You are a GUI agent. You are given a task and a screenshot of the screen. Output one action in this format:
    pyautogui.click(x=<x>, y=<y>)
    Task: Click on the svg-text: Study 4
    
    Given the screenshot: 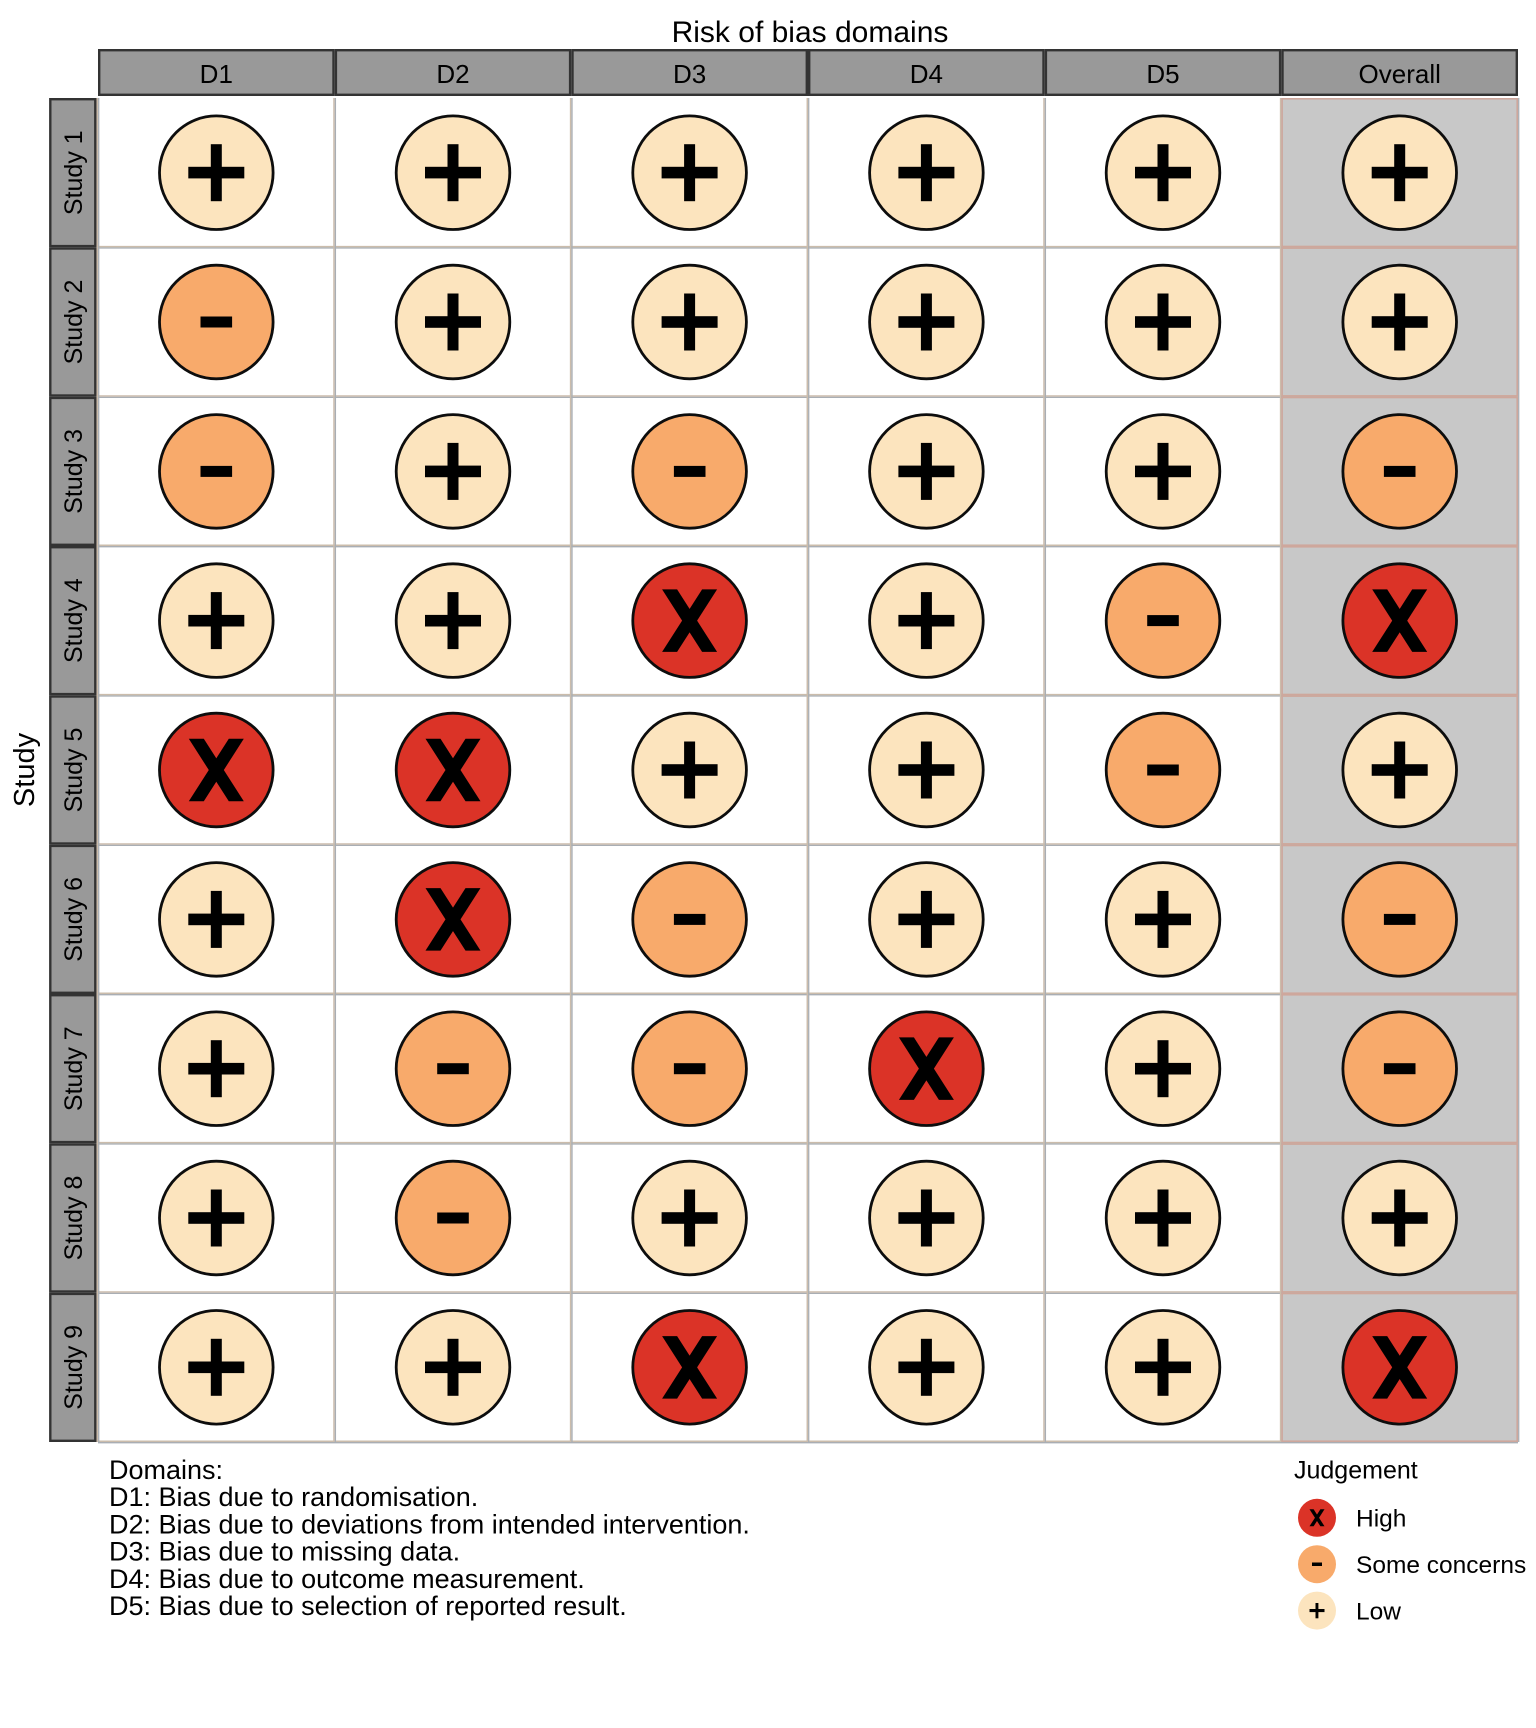 What is the action you would take?
    pyautogui.click(x=74, y=620)
    